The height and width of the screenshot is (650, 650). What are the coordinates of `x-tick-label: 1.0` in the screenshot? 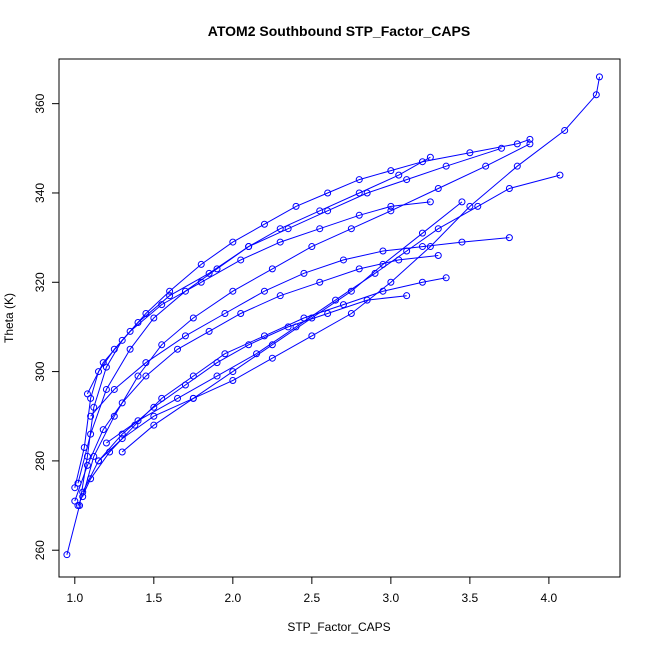 It's located at (74, 598).